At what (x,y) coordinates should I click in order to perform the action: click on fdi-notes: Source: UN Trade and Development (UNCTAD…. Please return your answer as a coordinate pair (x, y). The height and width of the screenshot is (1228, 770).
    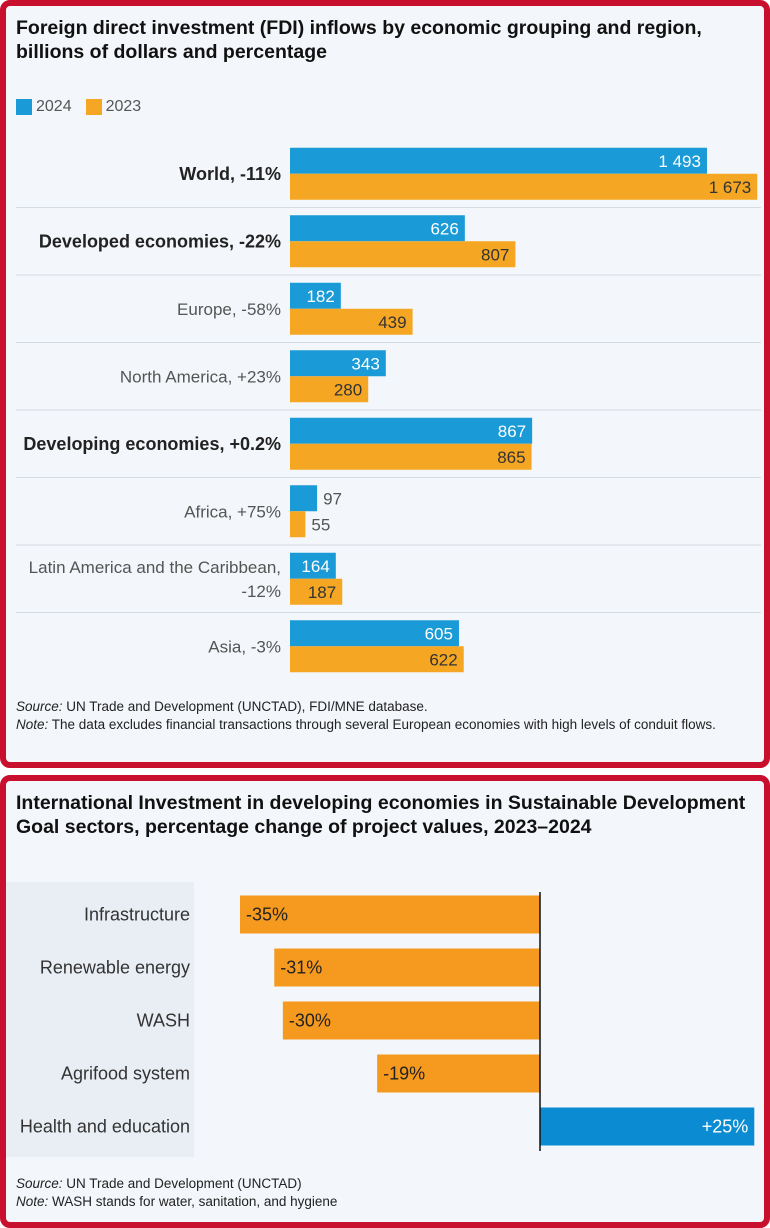
    Looking at the image, I should click on (386, 716).